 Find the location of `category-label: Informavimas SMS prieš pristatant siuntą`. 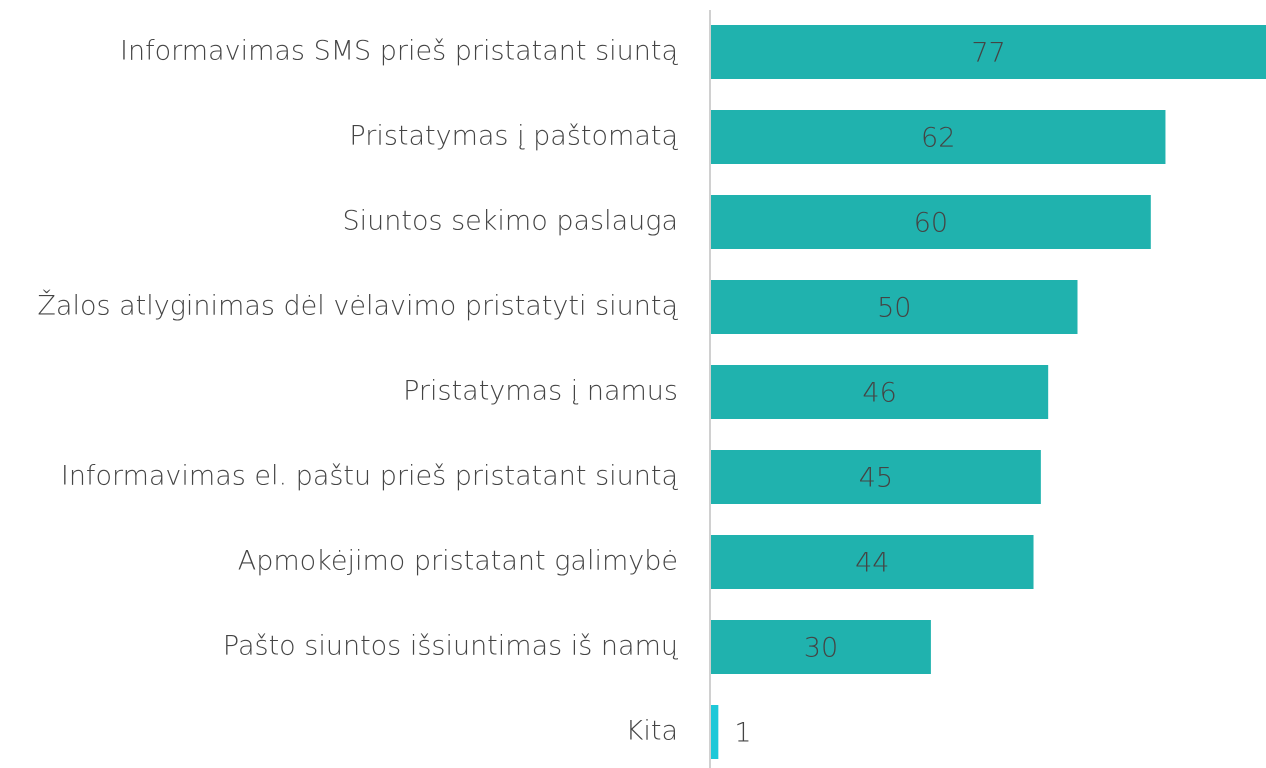

category-label: Informavimas SMS prieš pristatant siuntą is located at coordinates (399, 51).